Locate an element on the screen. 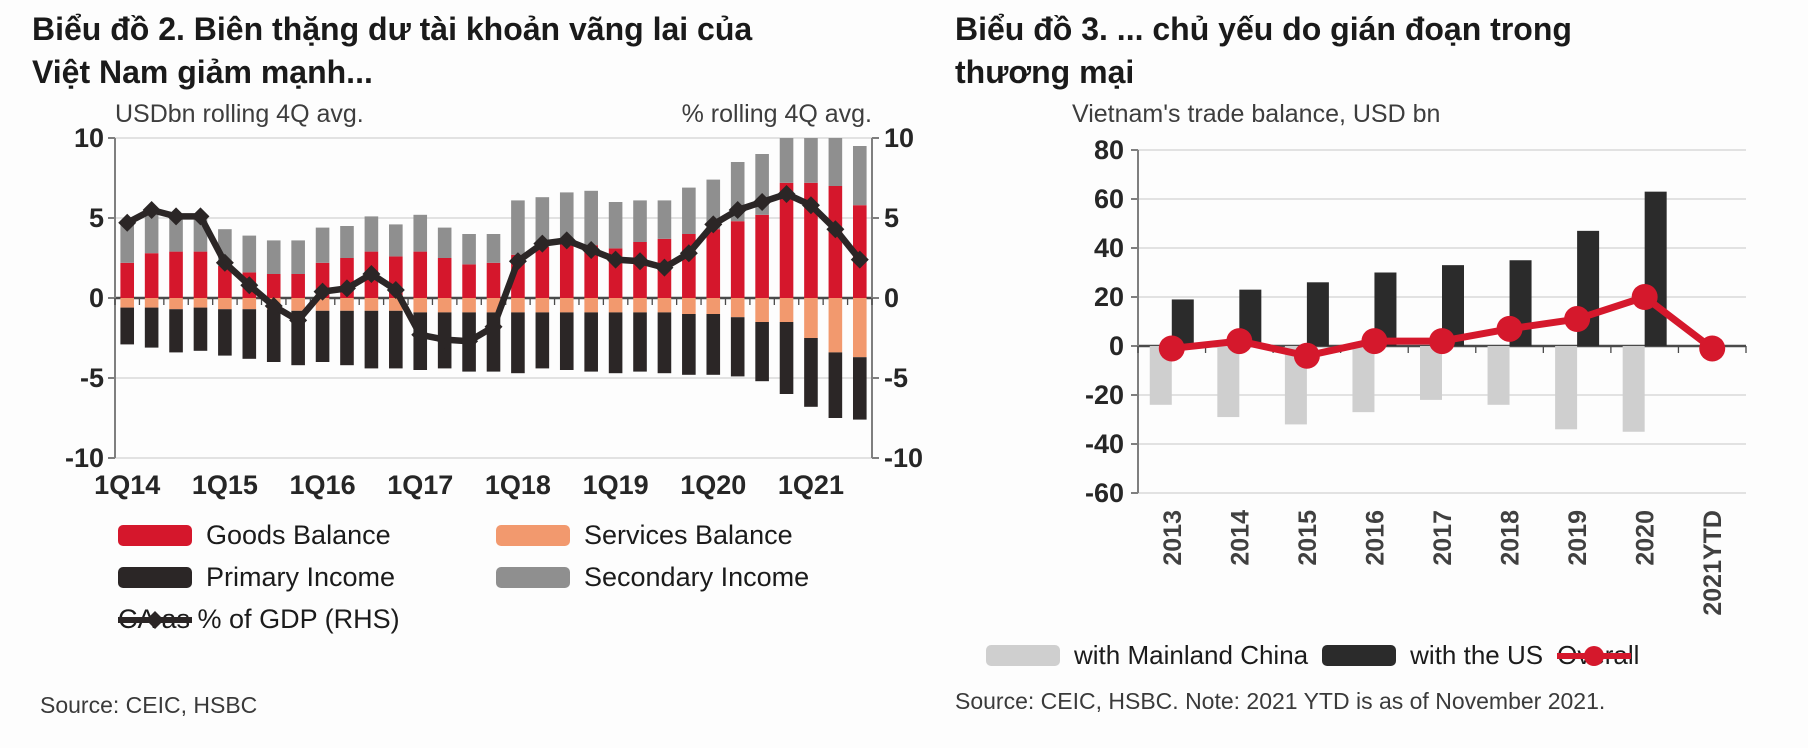 The width and height of the screenshot is (1808, 748). svg-text: 20 is located at coordinates (1109, 297).